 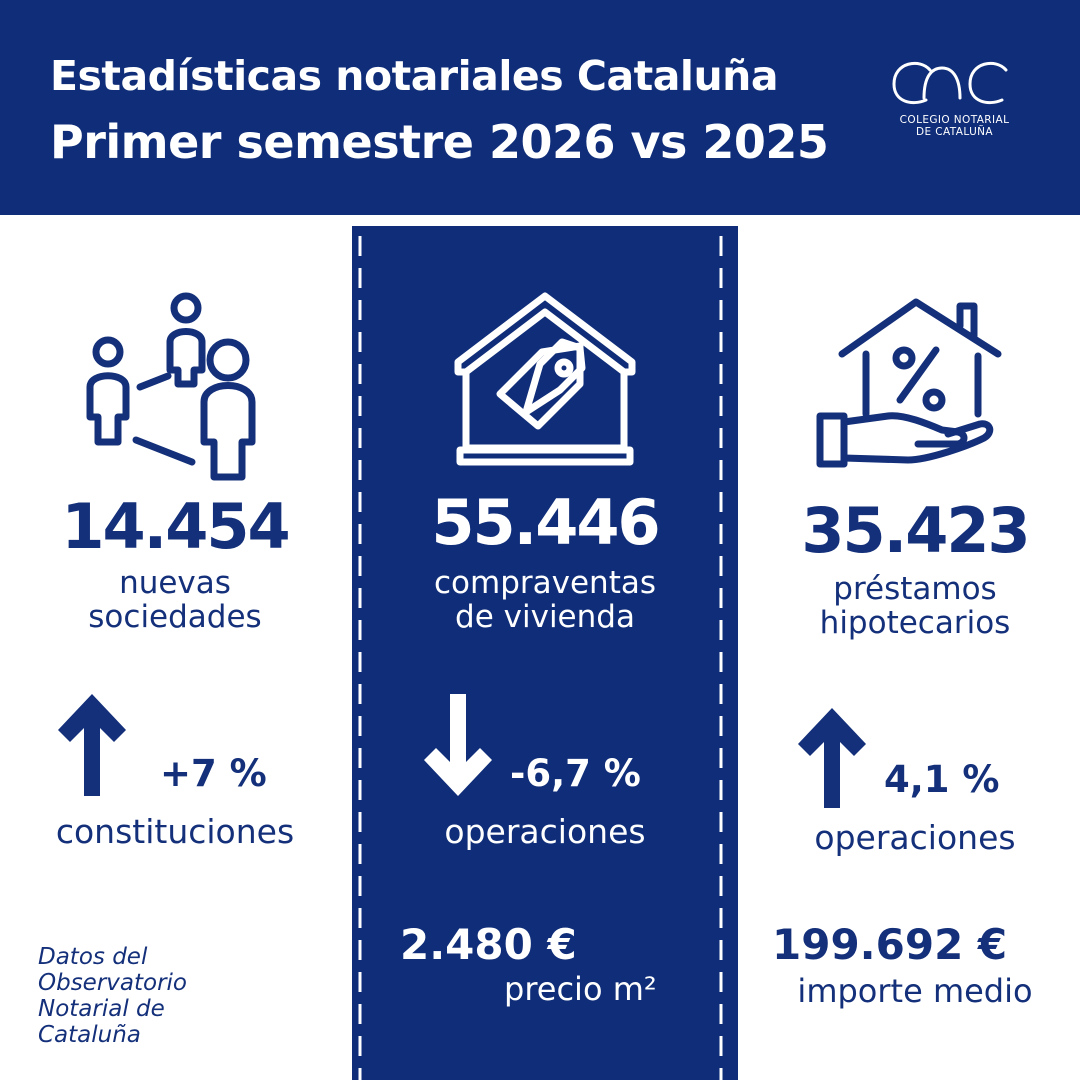 I want to click on stat-number-sociedades: 14.454, so click(x=175, y=526).